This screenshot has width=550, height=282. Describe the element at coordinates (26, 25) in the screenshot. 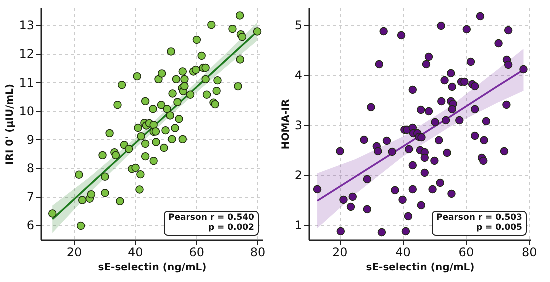

I see `y-tick-label: 13` at that location.